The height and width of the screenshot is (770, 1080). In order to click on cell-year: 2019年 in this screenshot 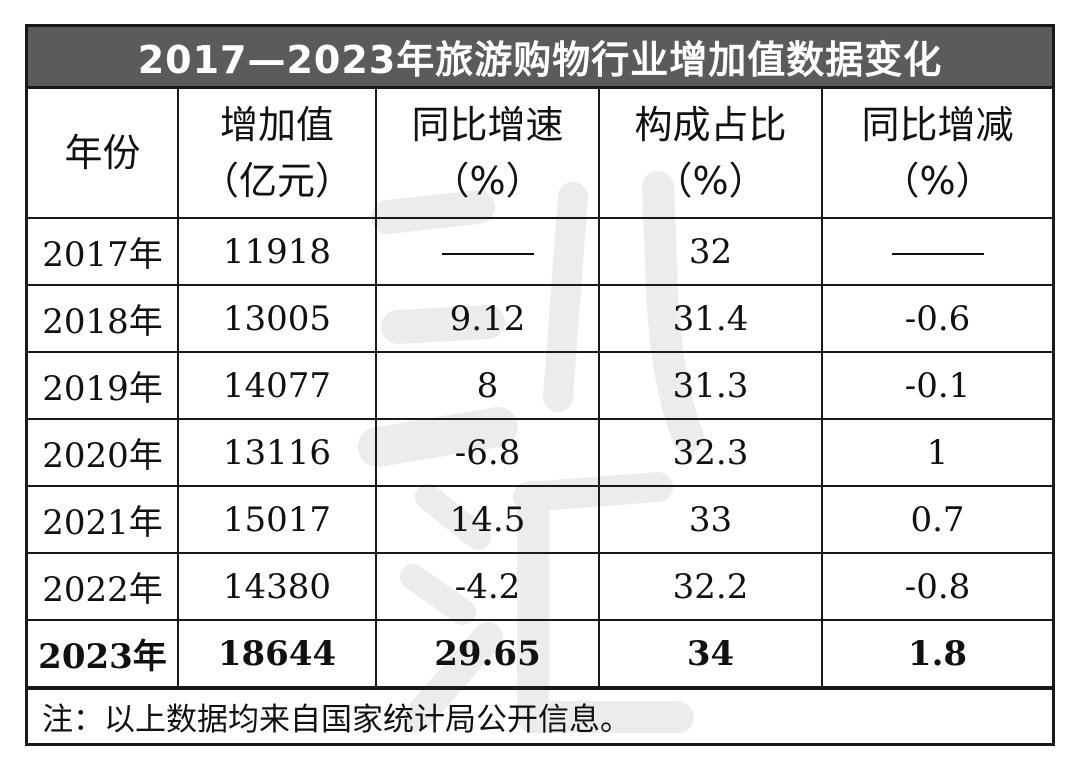, I will do `click(103, 385)`.